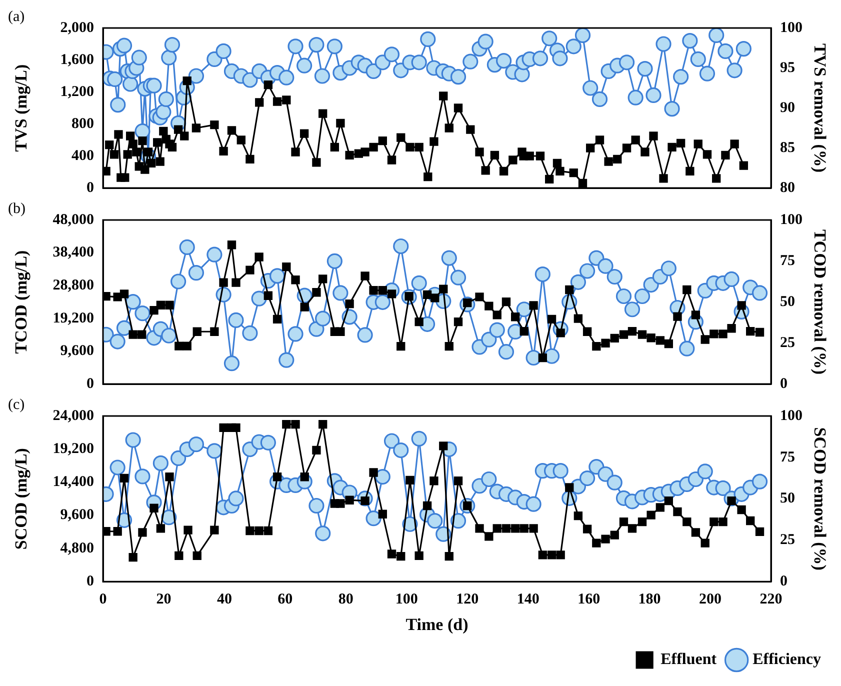 The height and width of the screenshot is (686, 841). Describe the element at coordinates (164, 599) in the screenshot. I see `x-tick-label: 20` at that location.